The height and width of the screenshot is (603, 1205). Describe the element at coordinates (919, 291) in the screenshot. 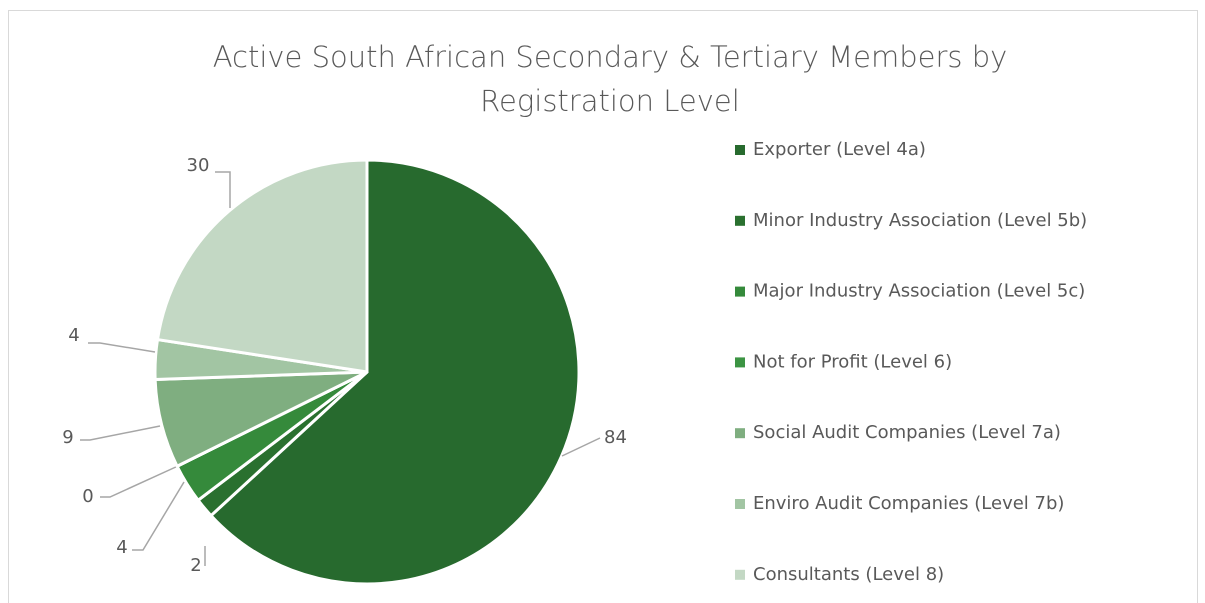

I see `legend-label: Major Industry Association (Level 5c)` at that location.